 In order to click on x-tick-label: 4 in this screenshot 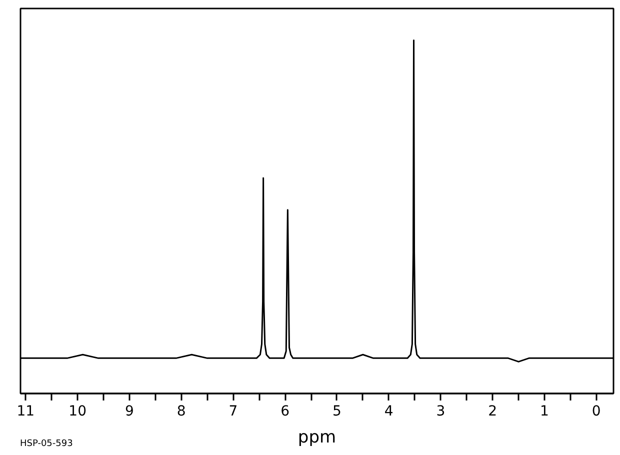, I will do `click(389, 412)`.